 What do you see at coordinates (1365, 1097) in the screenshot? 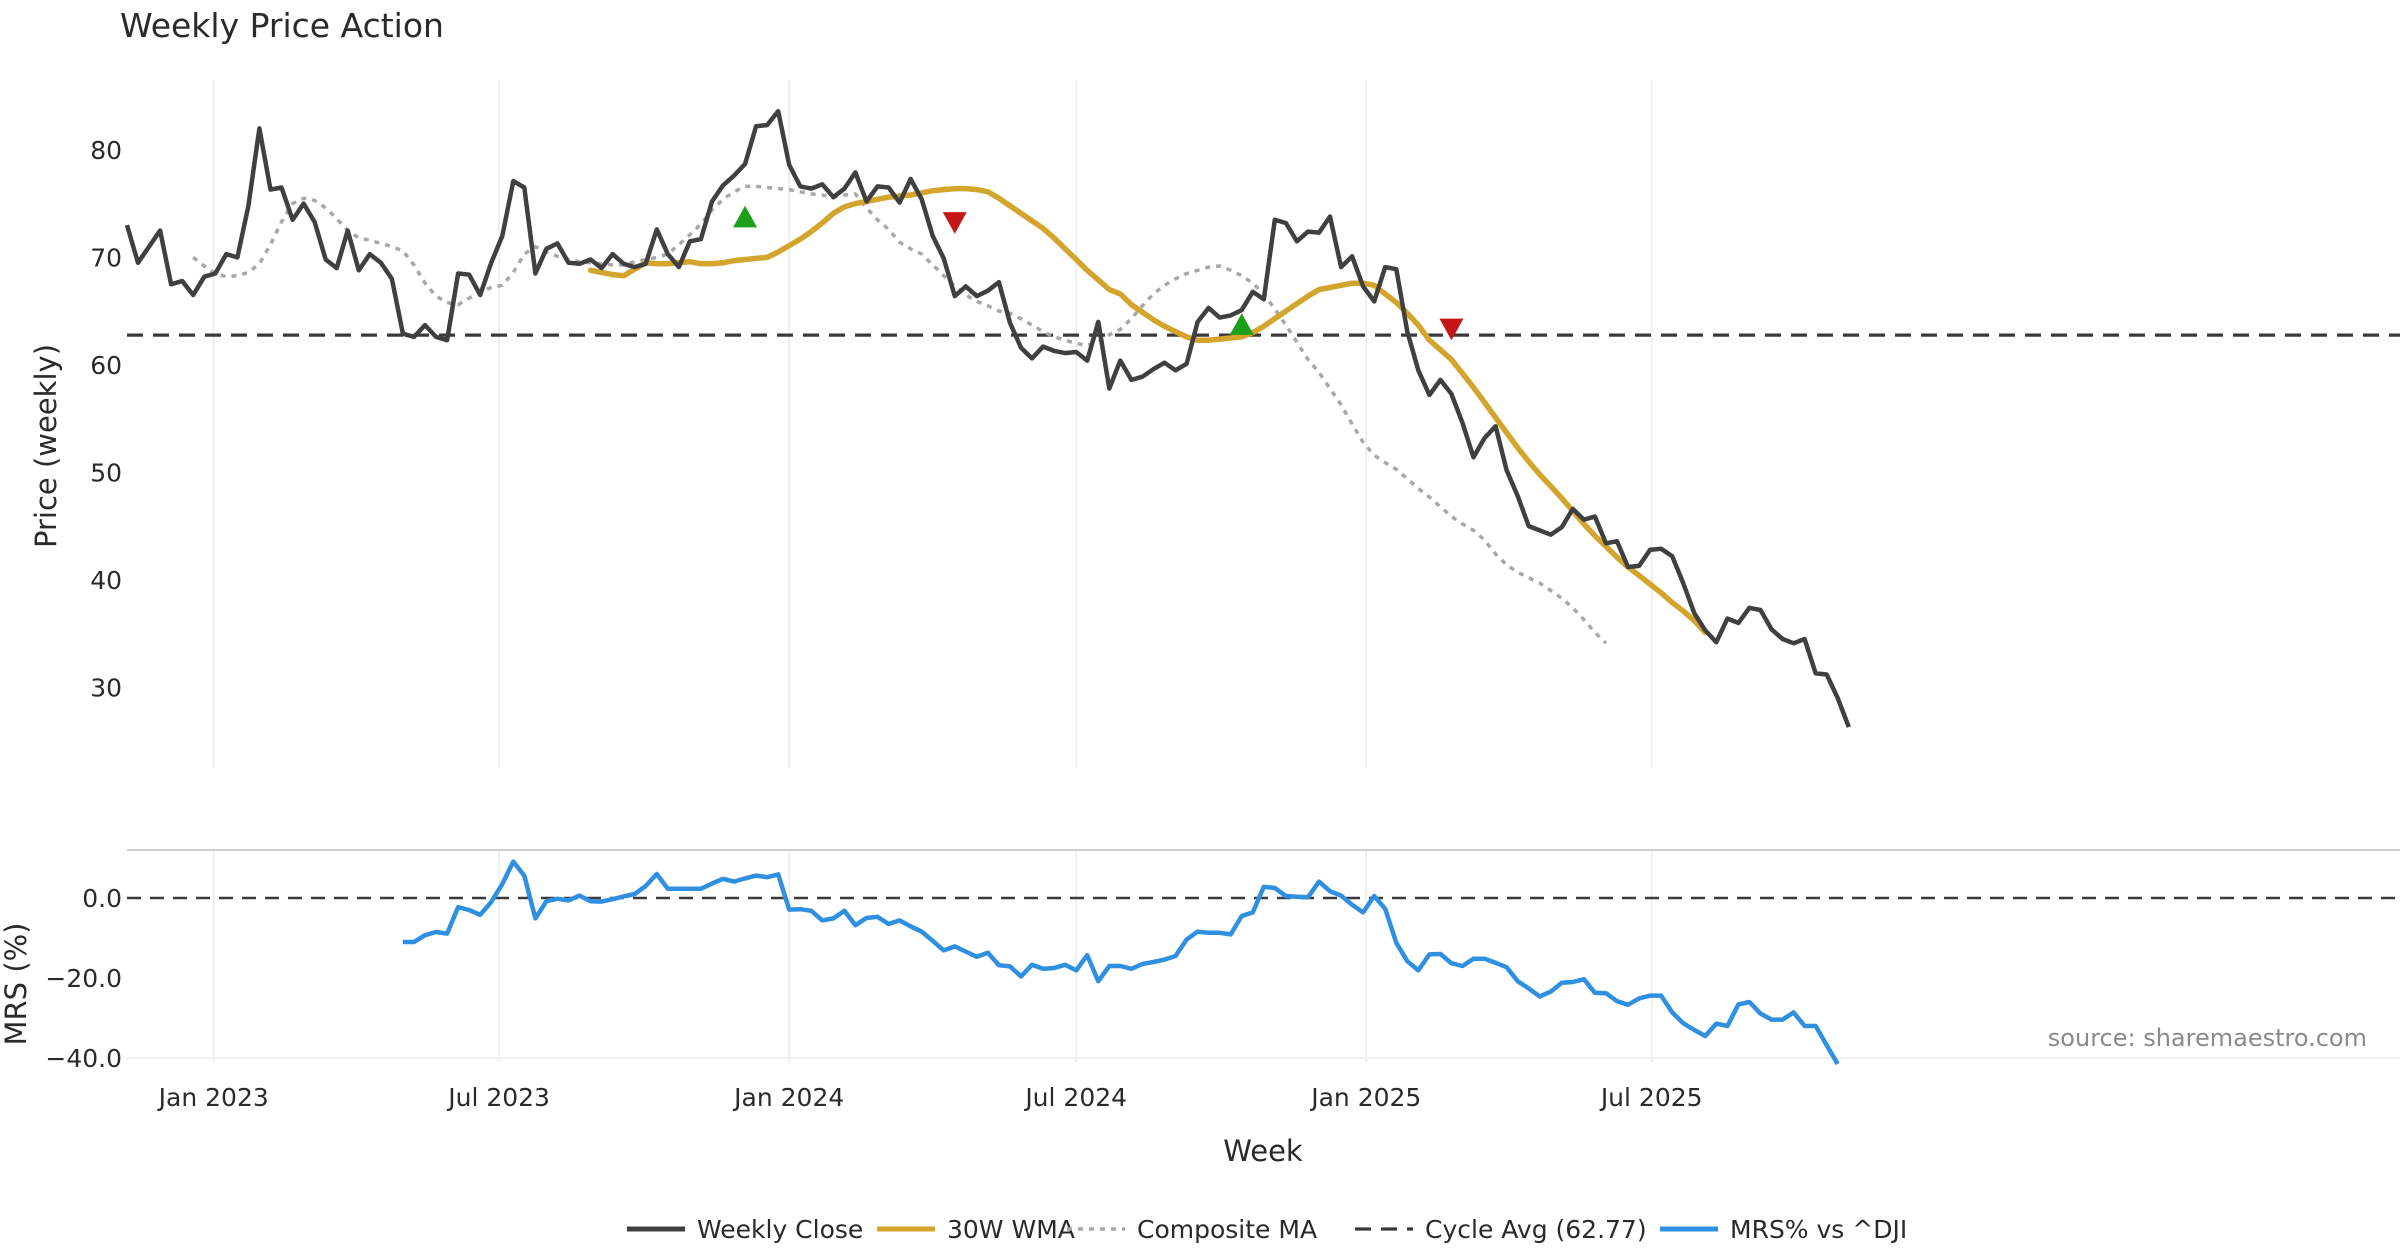
I see `x-tick-label: Jan 2025` at bounding box center [1365, 1097].